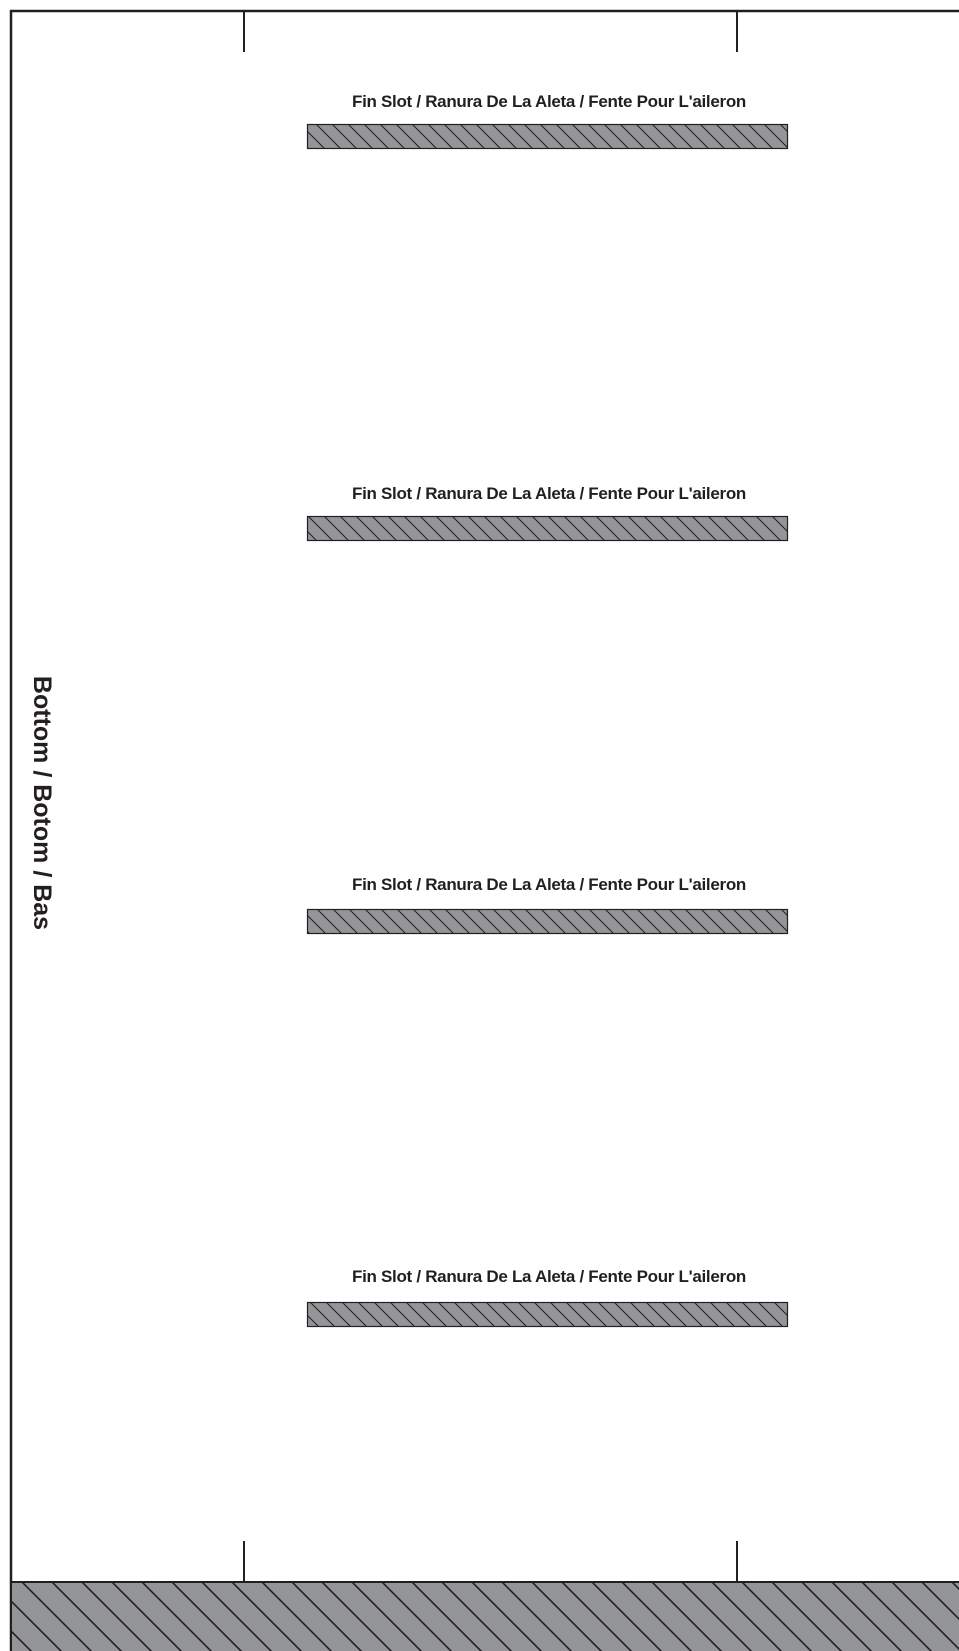  Describe the element at coordinates (42, 803) in the screenshot. I see `side-label: Bottom / Botom / Bas` at that location.